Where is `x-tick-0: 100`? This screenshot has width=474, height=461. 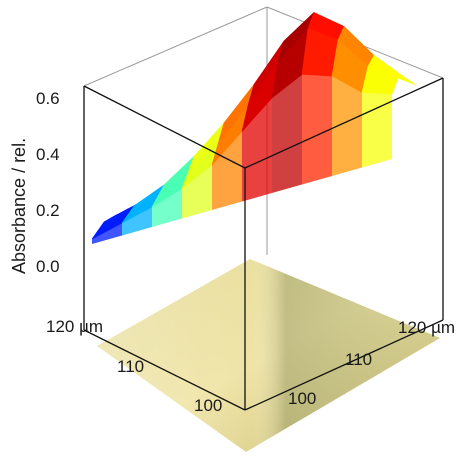 x-tick-0: 100 is located at coordinates (208, 405).